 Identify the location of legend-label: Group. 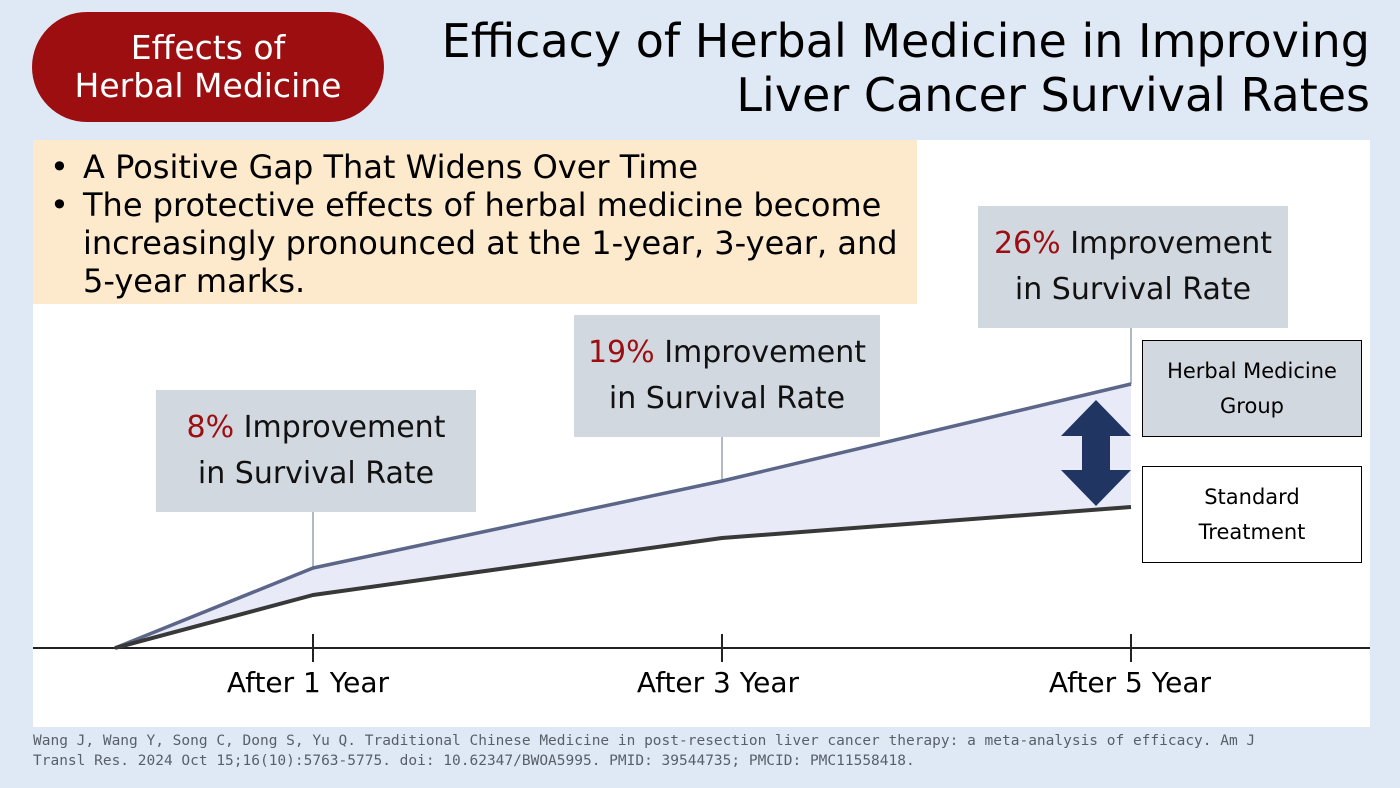
(1252, 405).